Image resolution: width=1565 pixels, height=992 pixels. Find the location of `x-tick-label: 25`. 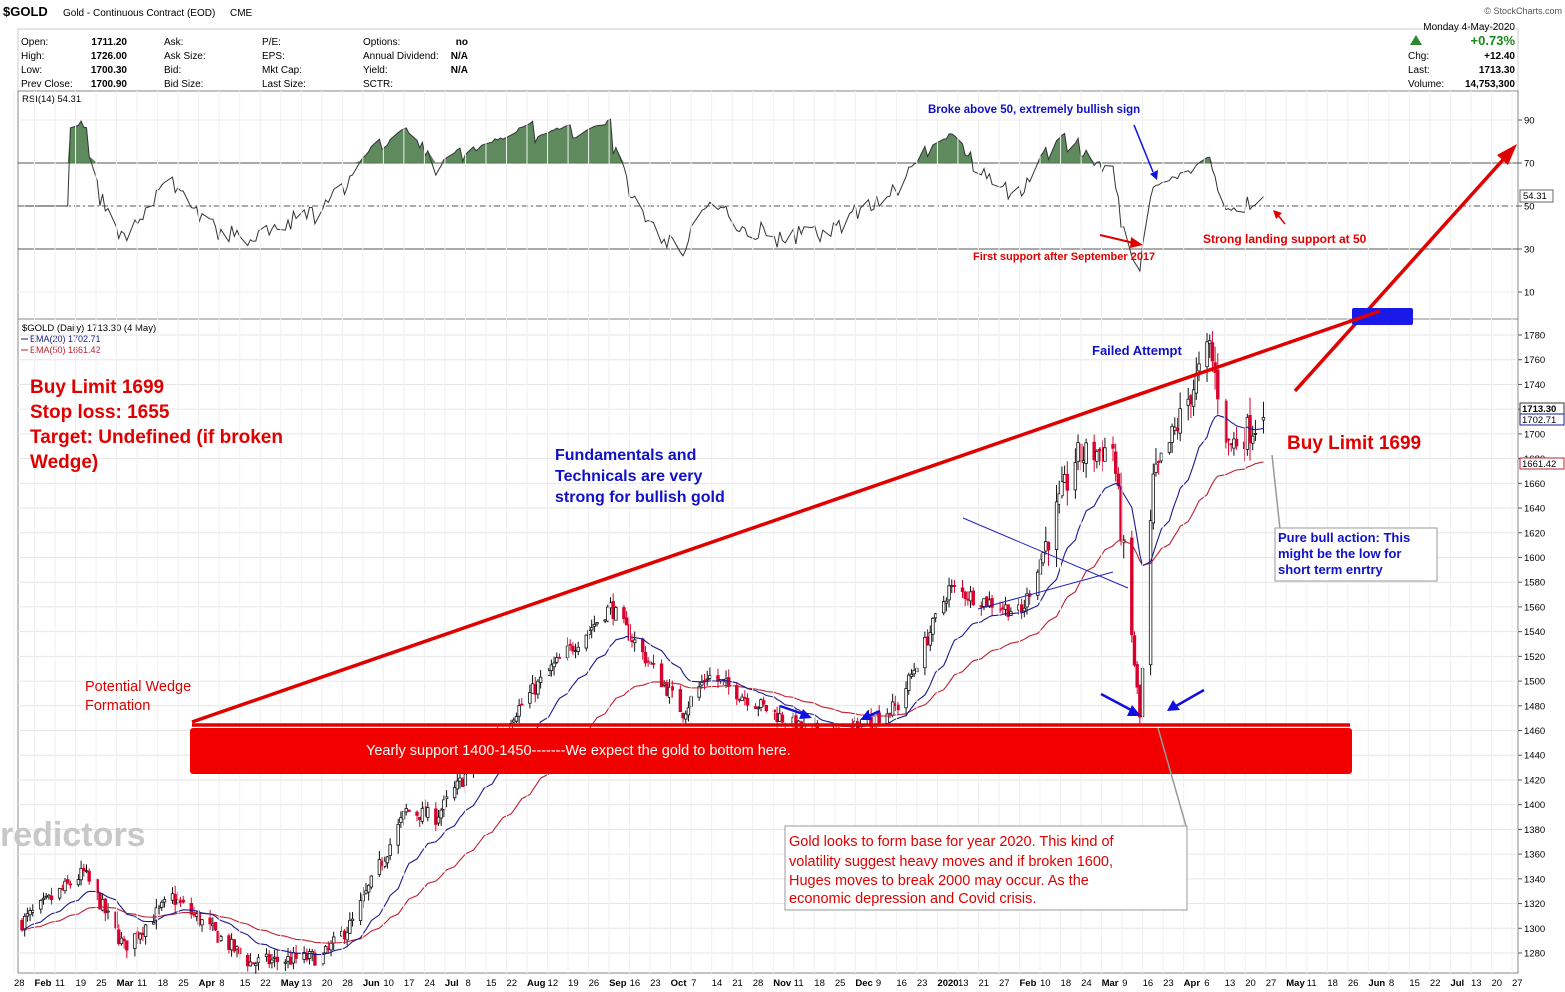

x-tick-label: 25 is located at coordinates (840, 983).